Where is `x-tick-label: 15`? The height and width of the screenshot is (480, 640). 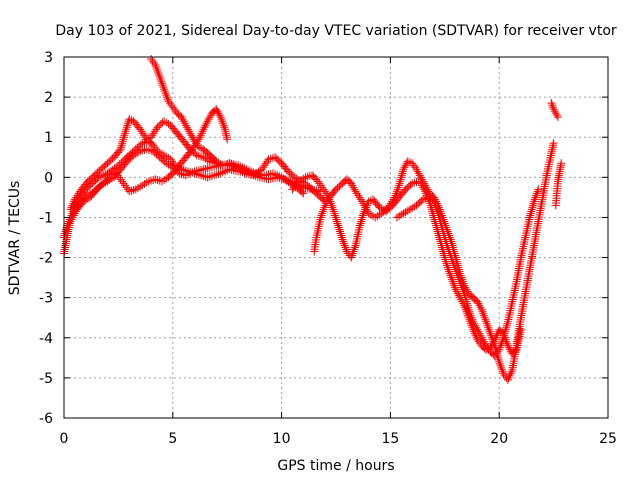 x-tick-label: 15 is located at coordinates (390, 439).